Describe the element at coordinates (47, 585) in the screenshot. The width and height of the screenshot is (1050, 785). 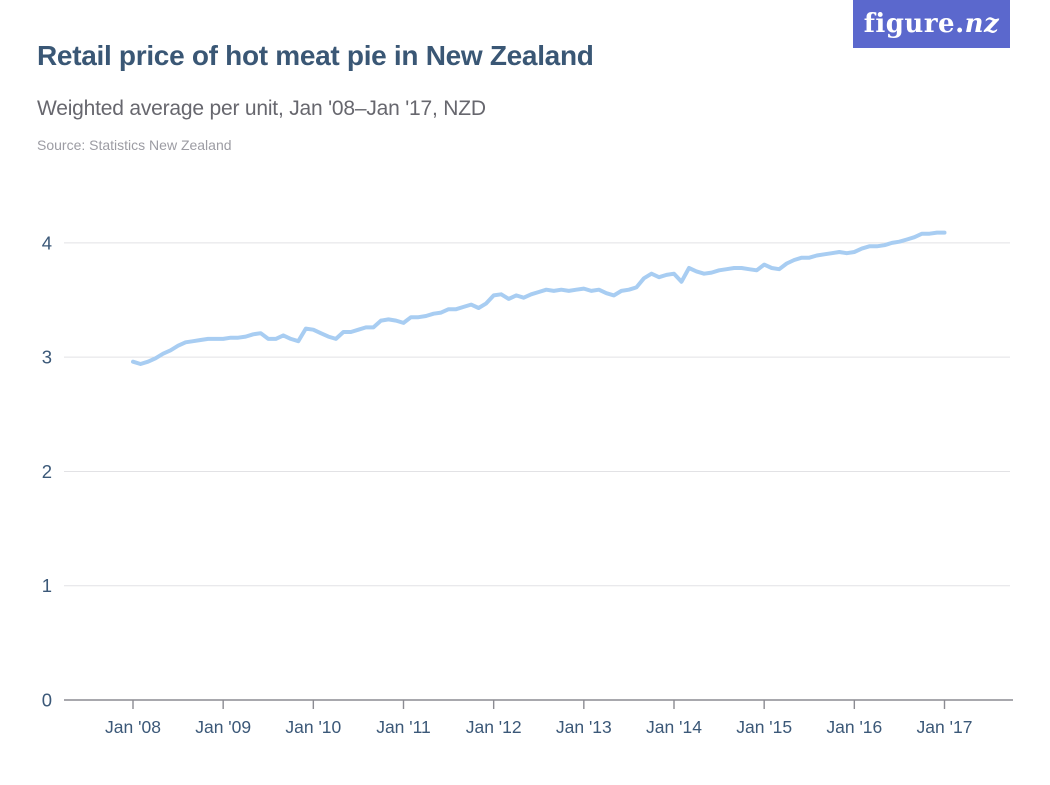
I see `y-tick-label: 1` at that location.